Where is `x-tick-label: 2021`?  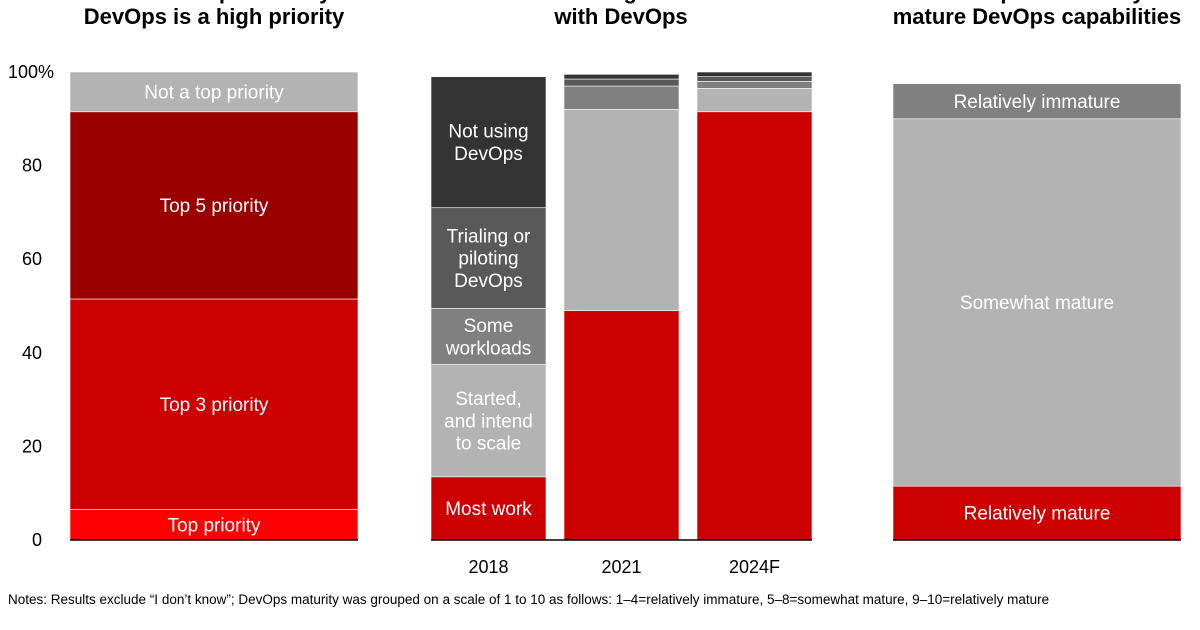
x-tick-label: 2021 is located at coordinates (621, 567).